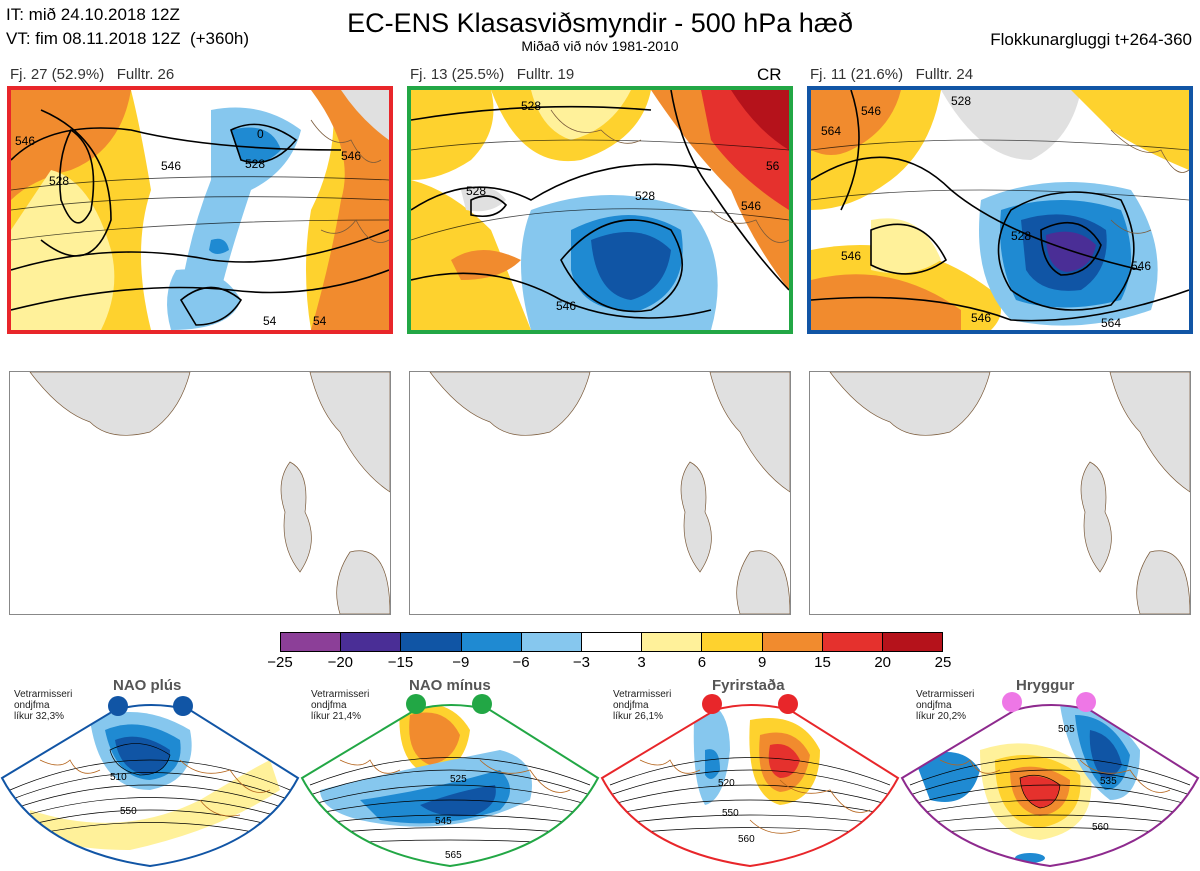  What do you see at coordinates (726, 783) in the screenshot?
I see `regime-3-contour-label: 520` at bounding box center [726, 783].